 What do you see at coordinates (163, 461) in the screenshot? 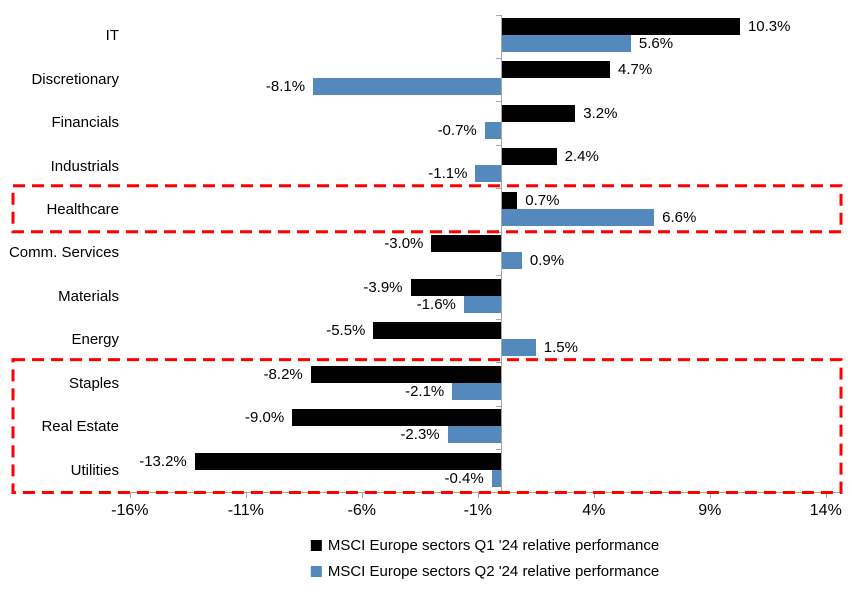
I see `value-label: -13.2%` at bounding box center [163, 461].